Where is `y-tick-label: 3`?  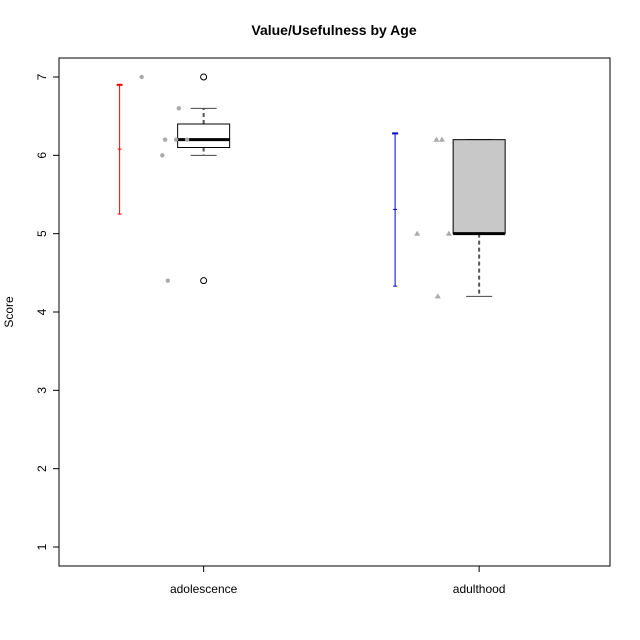 y-tick-label: 3 is located at coordinates (42, 390).